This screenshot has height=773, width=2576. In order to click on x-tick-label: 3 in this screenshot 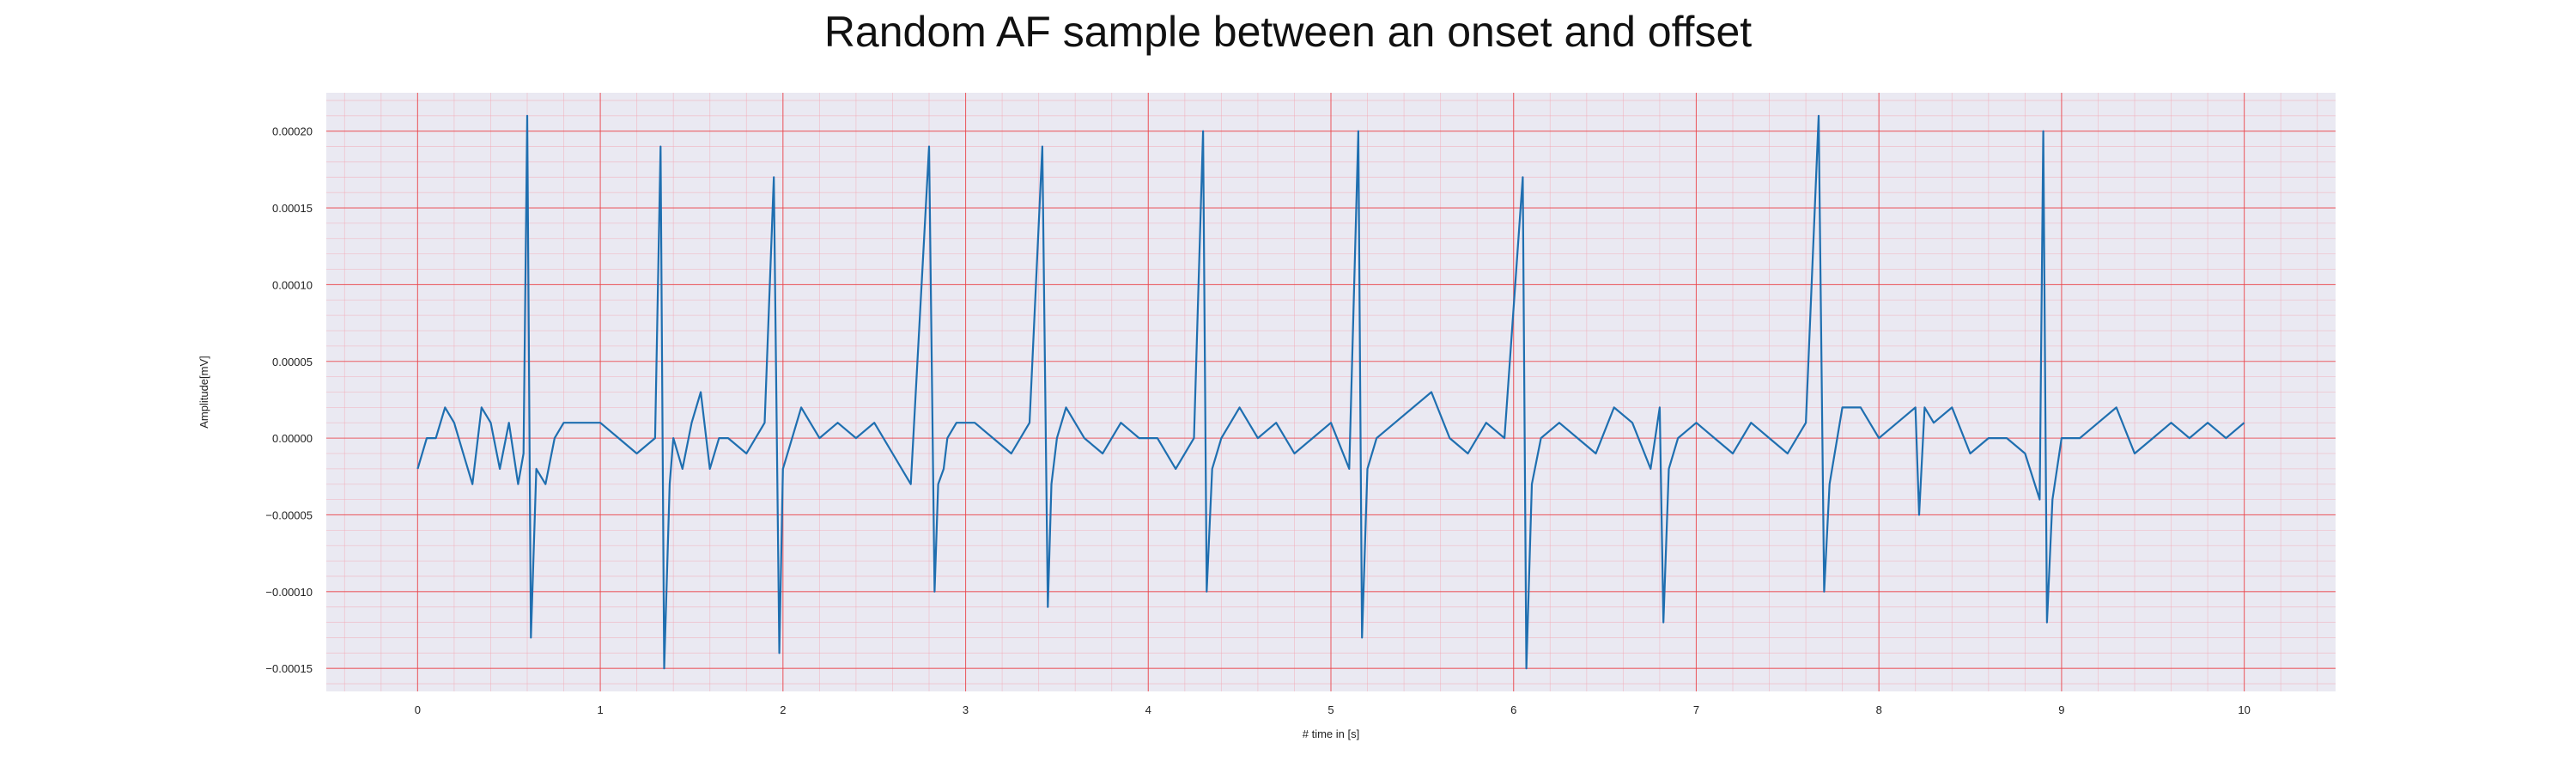, I will do `click(966, 709)`.